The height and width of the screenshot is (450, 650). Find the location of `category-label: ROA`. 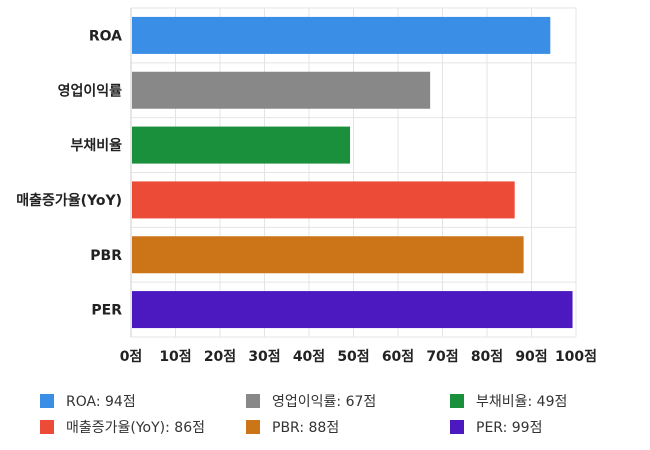

category-label: ROA is located at coordinates (105, 36).